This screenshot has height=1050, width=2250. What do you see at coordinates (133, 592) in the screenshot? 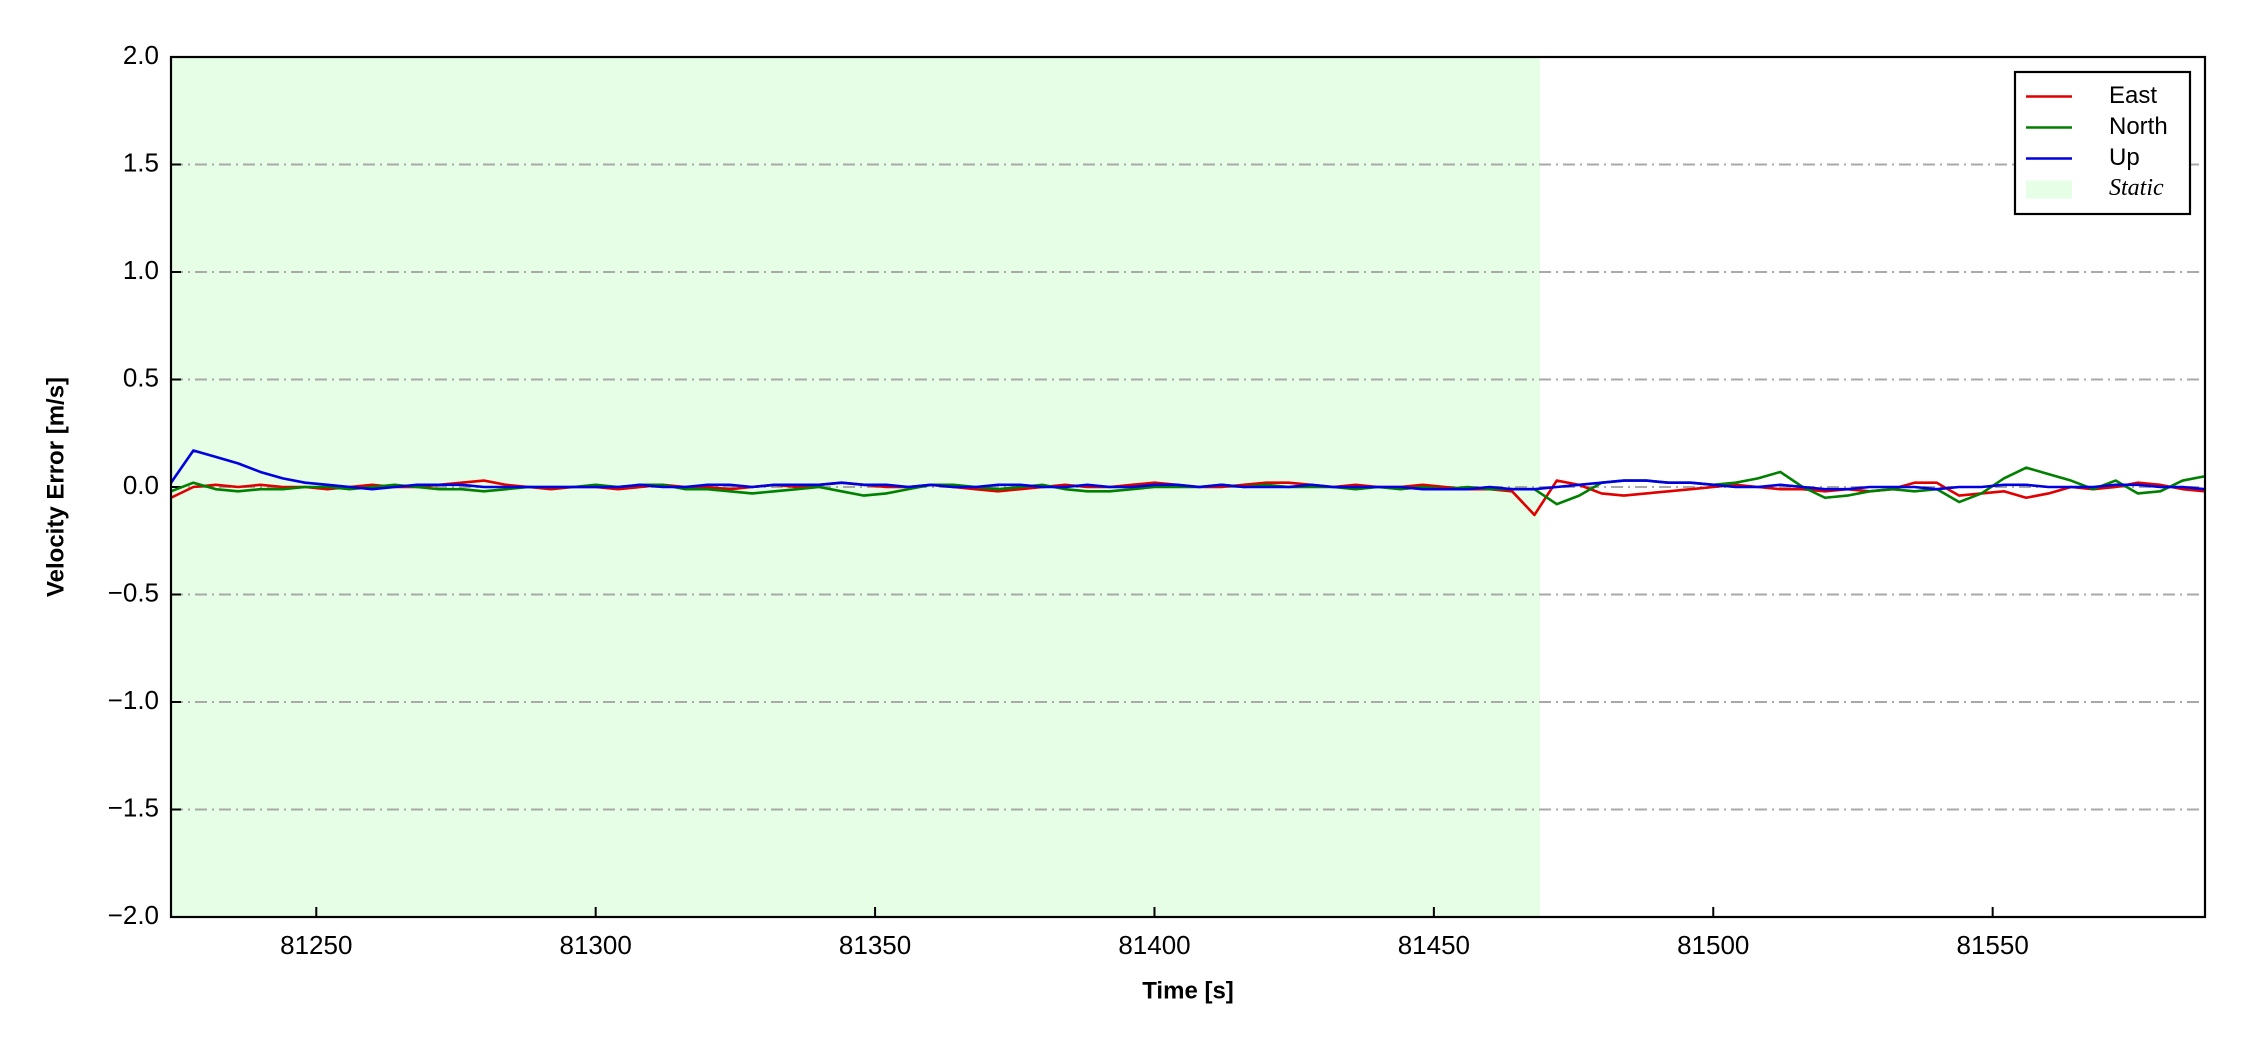
I see `y-tick-label: −0.5` at bounding box center [133, 592].